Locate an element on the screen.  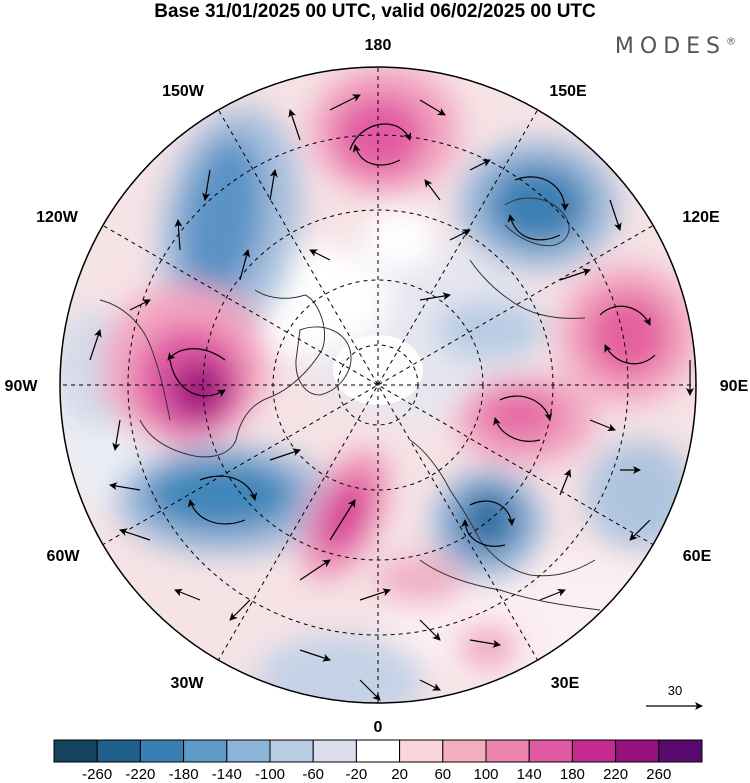
brand-name: MODES is located at coordinates (670, 46).